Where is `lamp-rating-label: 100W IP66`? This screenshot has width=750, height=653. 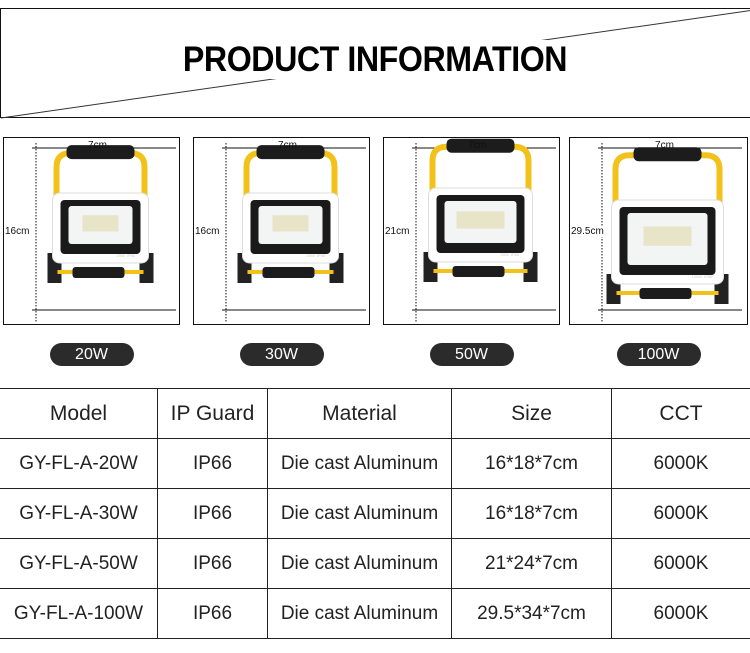
lamp-rating-label: 100W IP66 is located at coordinates (702, 276).